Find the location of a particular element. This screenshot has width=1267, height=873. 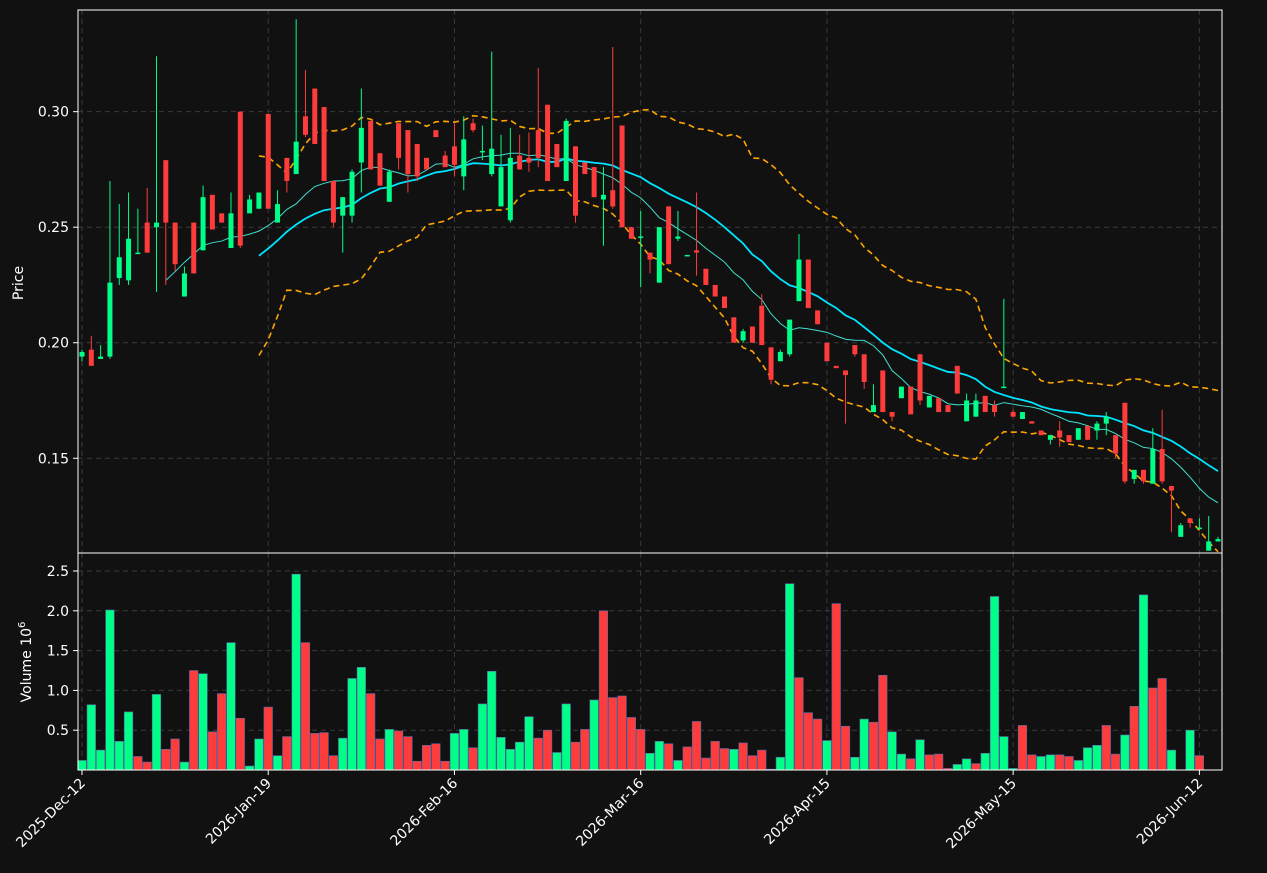

volume-tick-label: 1.5 is located at coordinates (58, 652).